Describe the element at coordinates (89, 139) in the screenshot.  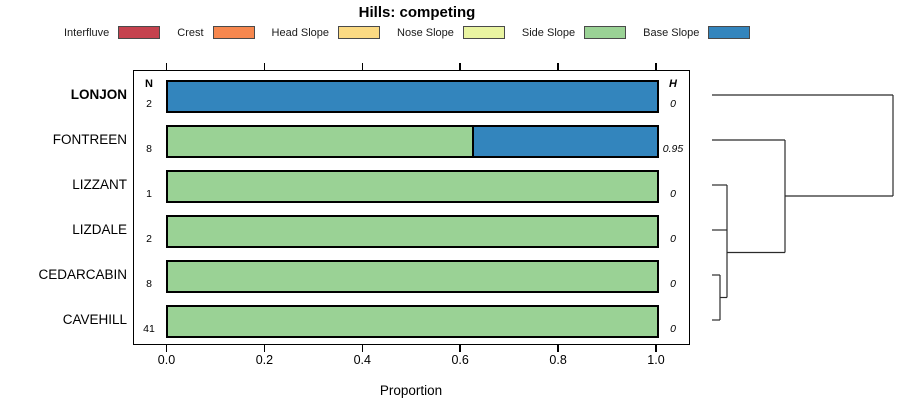
I see `row-label-fontreen: FONTREEN` at that location.